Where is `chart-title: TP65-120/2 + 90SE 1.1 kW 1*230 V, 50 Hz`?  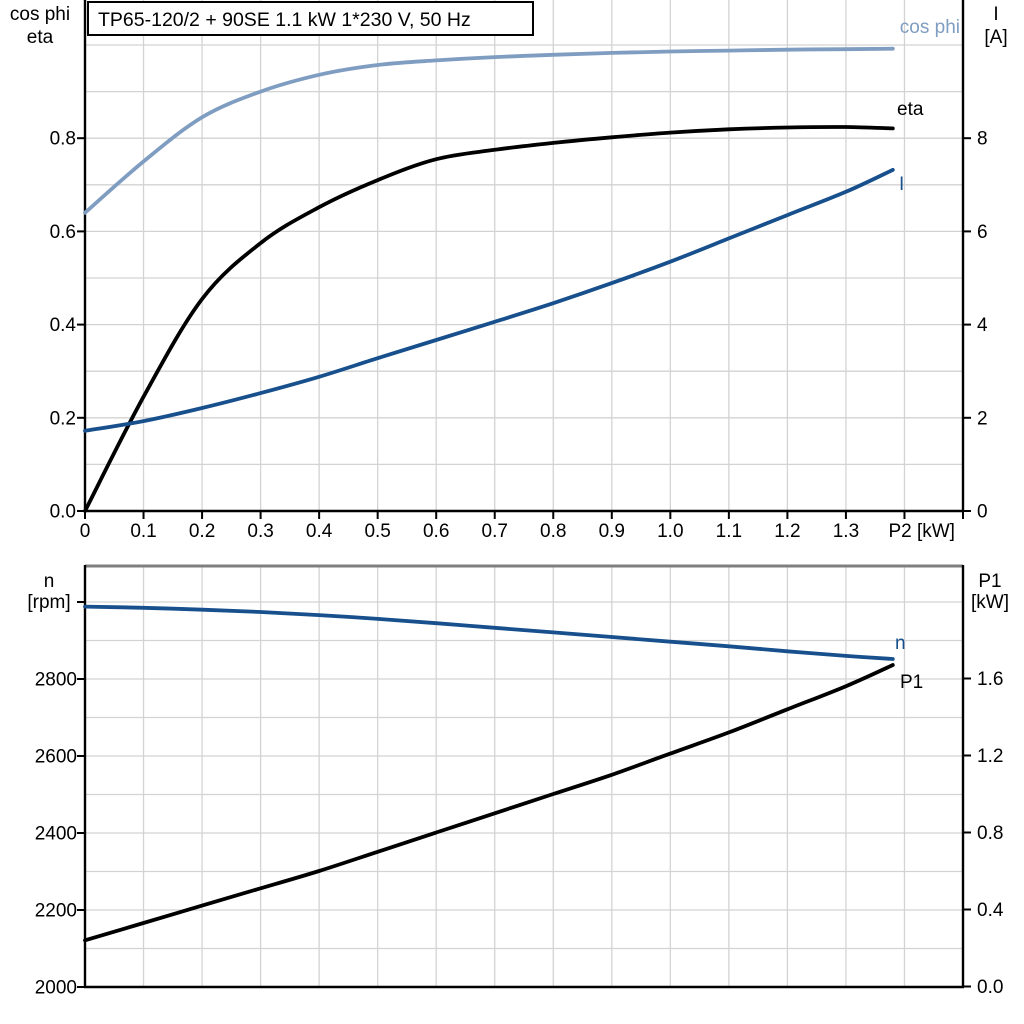
chart-title: TP65-120/2 + 90SE 1.1 kW 1*230 V, 50 Hz is located at coordinates (284, 20).